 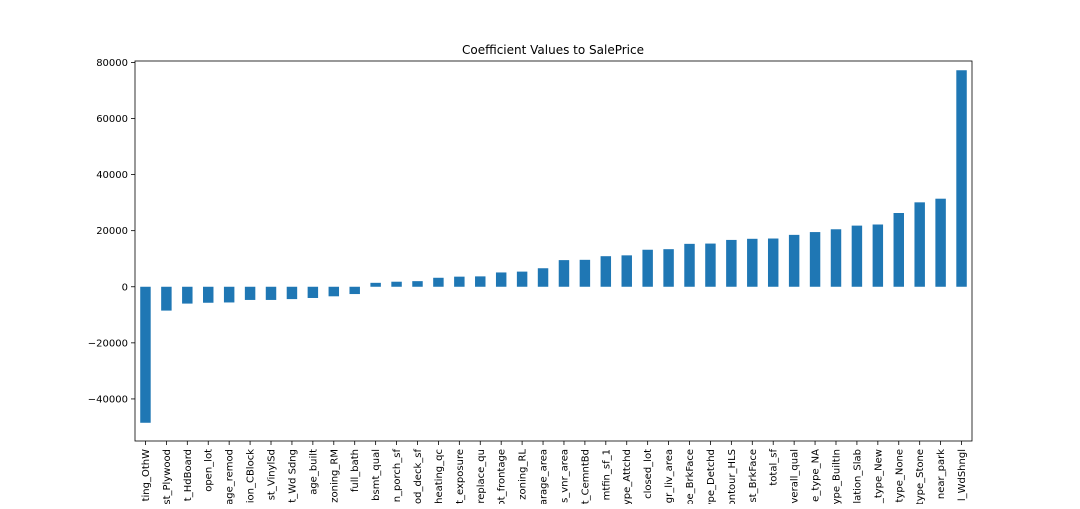 I want to click on x-tick-label: st_Plywood, so click(x=167, y=476).